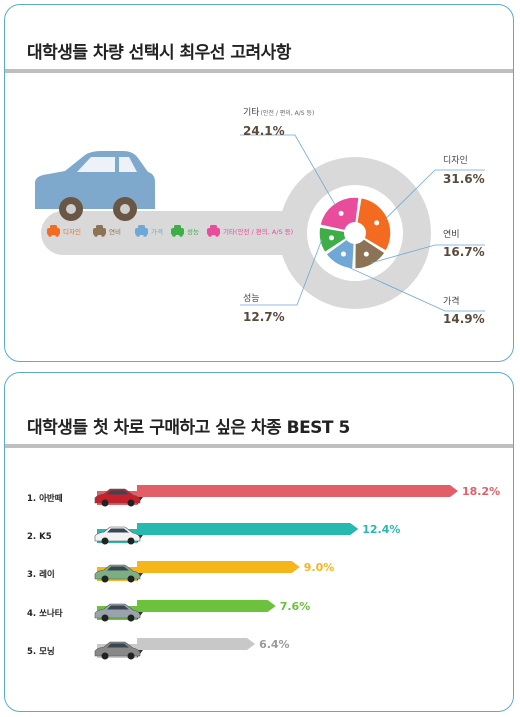  Describe the element at coordinates (251, 298) in the screenshot. I see `callout-label-performance: 성능` at that location.